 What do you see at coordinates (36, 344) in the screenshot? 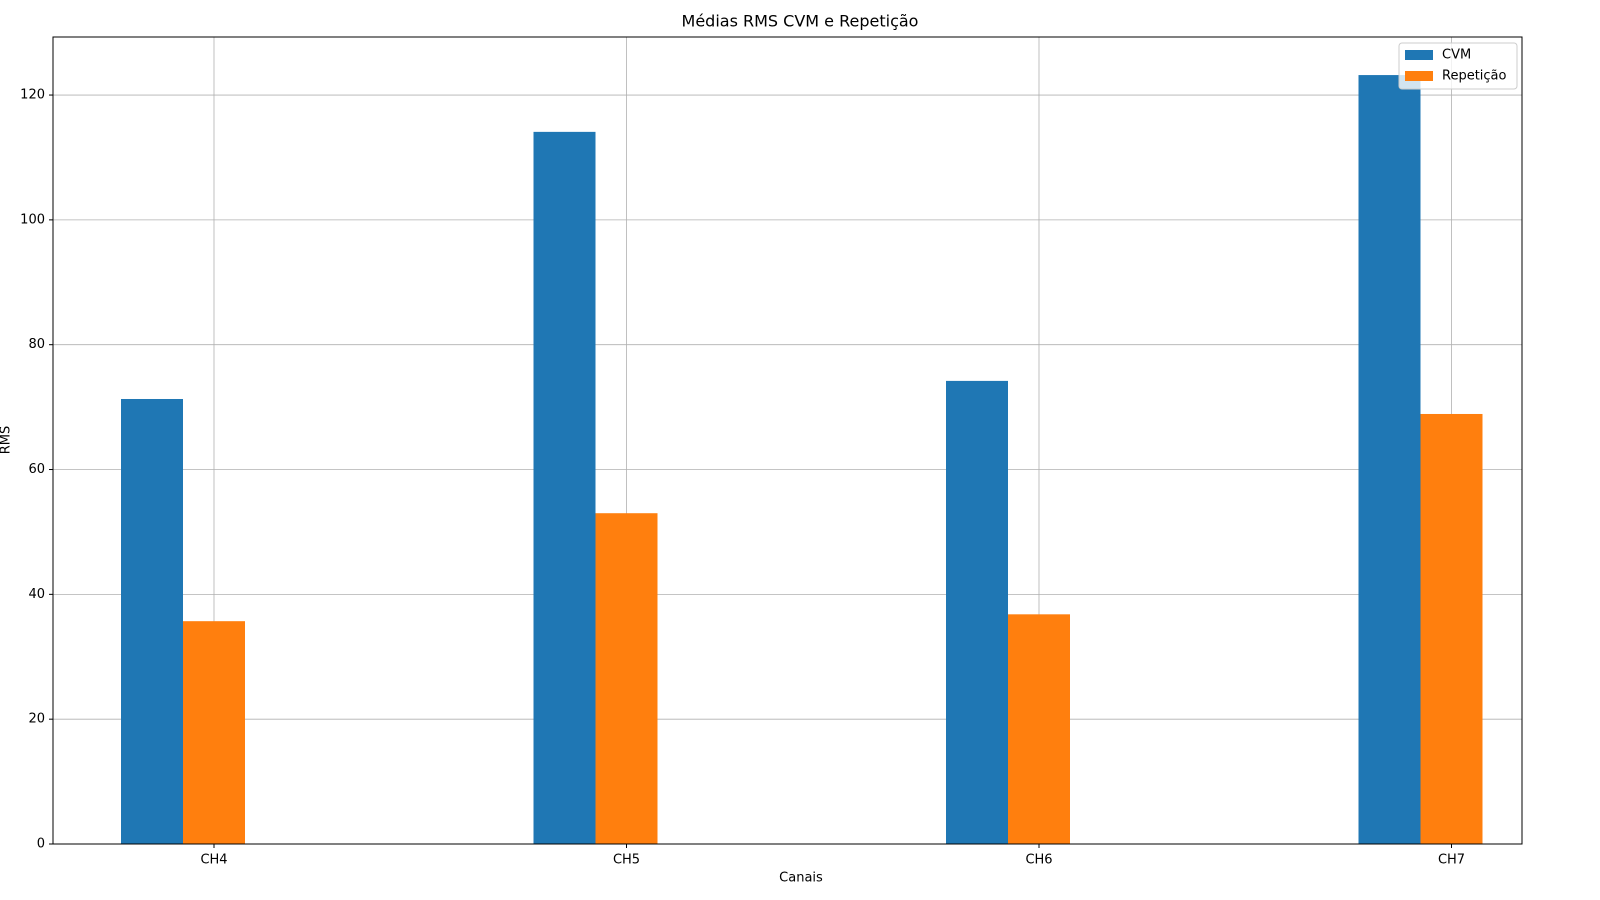
I see `y-tick-label: 80` at bounding box center [36, 344].